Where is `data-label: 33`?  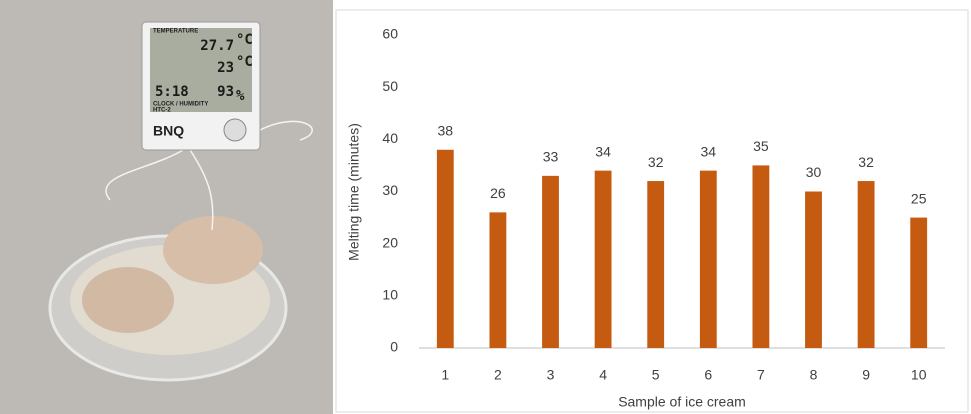 data-label: 33 is located at coordinates (551, 157).